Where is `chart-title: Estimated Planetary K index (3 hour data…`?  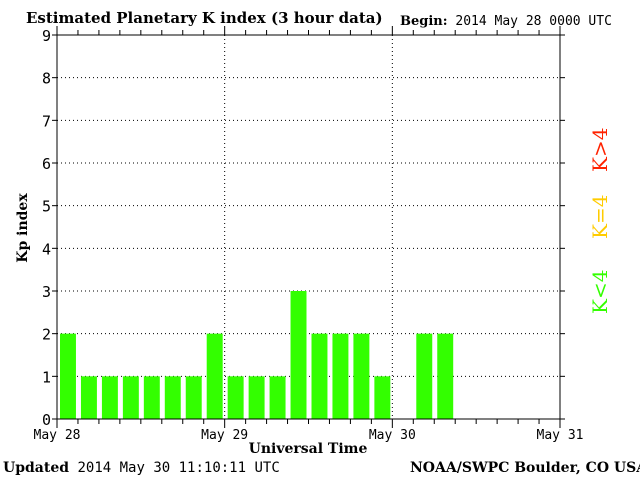 chart-title: Estimated Planetary K index (3 hour data… is located at coordinates (204, 18).